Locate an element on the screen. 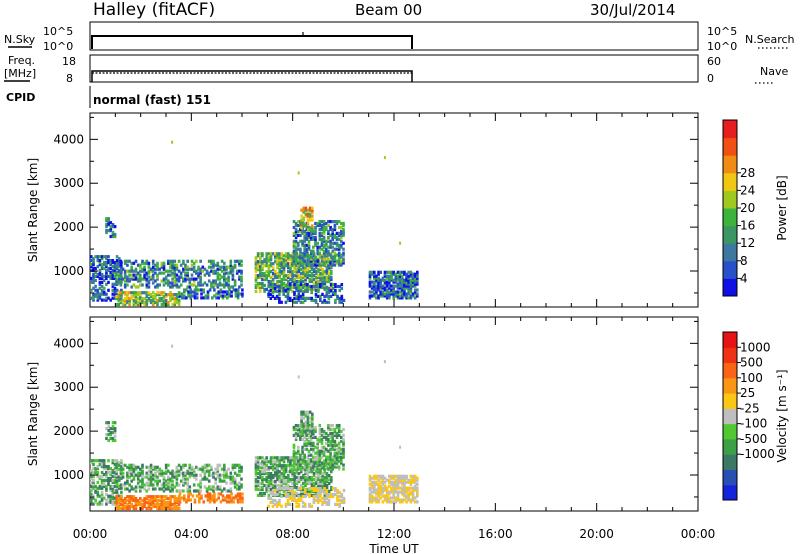 The height and width of the screenshot is (554, 800). colorbar-swatch is located at coordinates (730, 401).